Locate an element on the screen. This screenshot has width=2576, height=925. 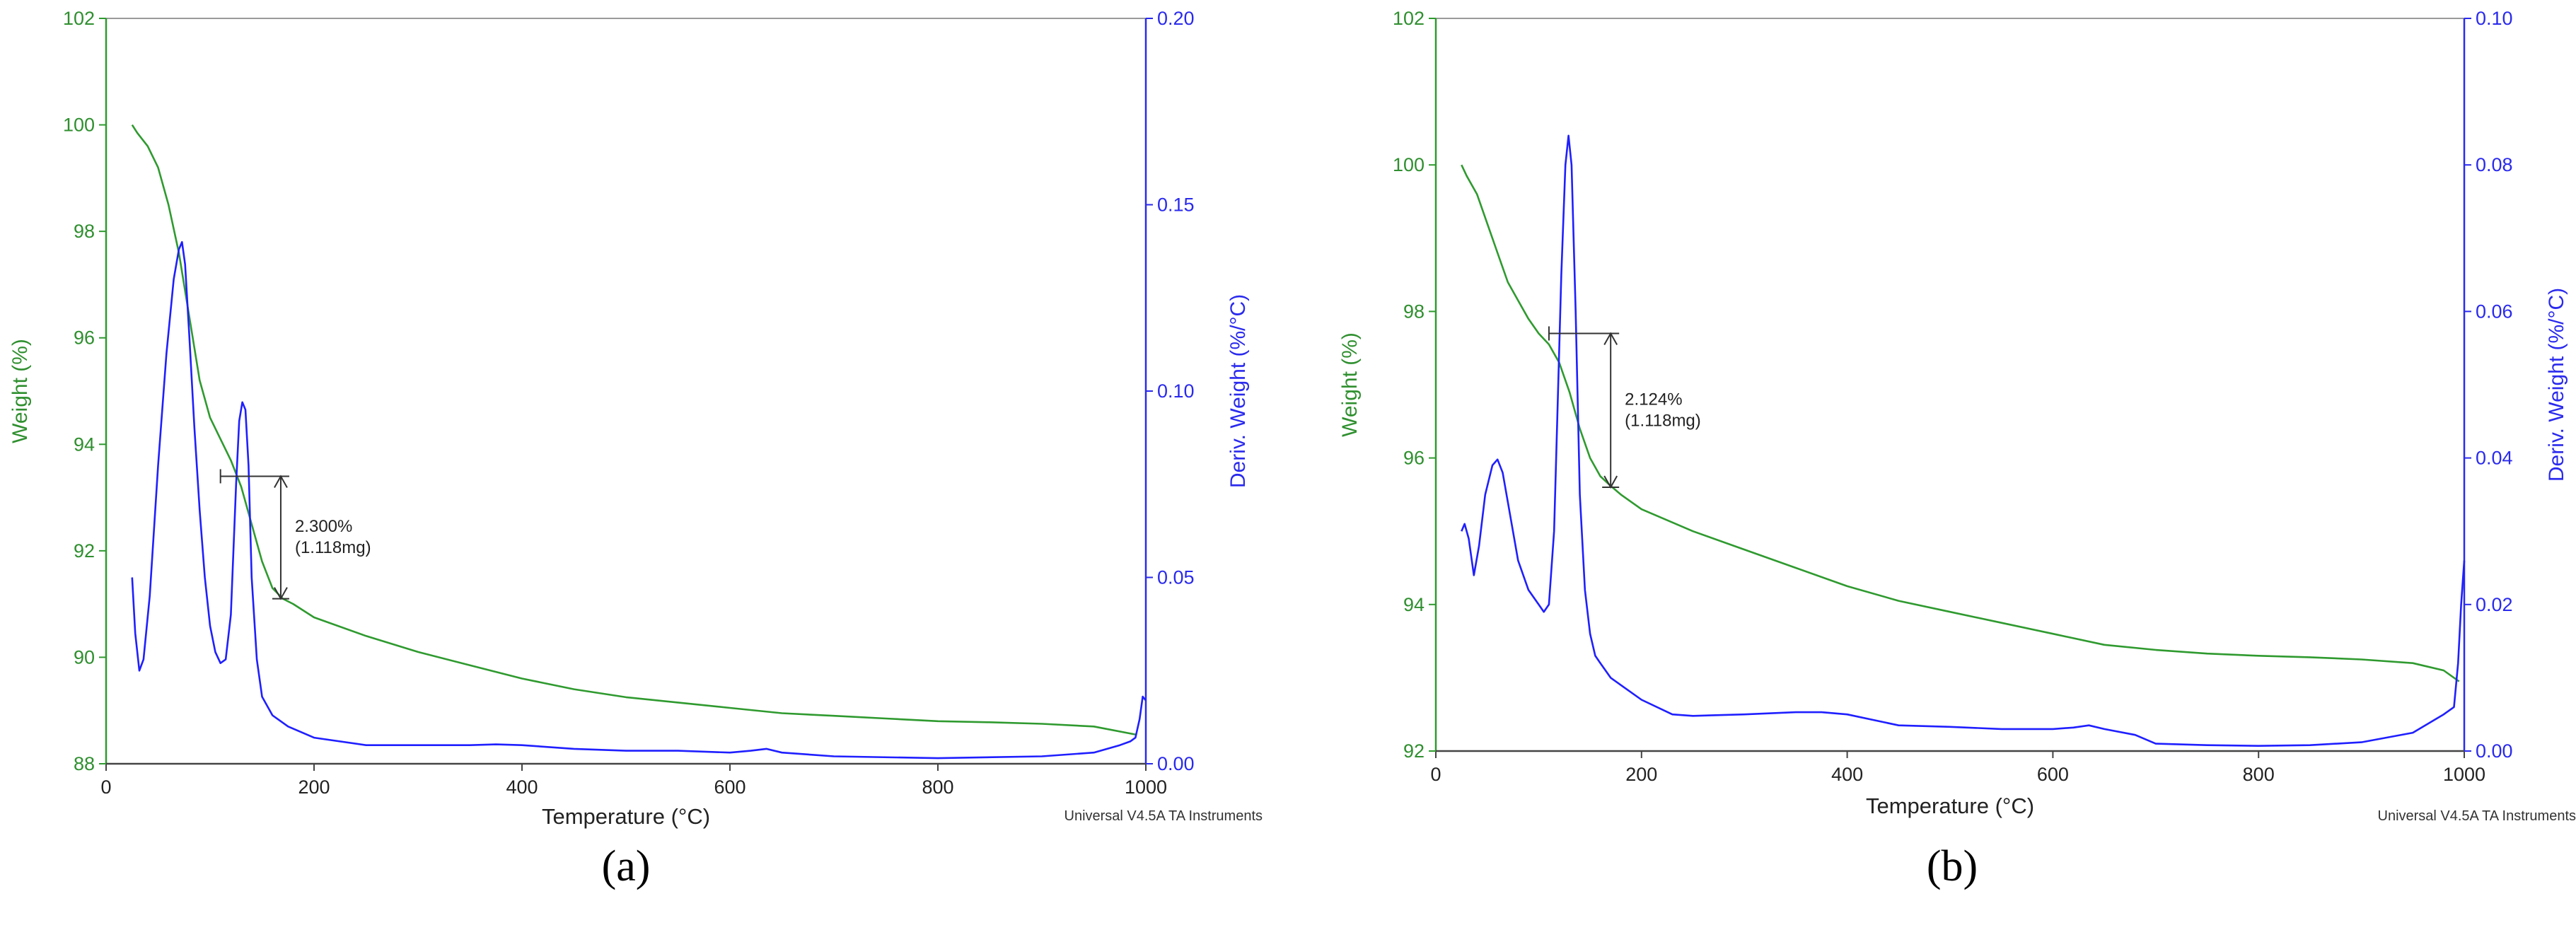
panel-label: (a) is located at coordinates (626, 866).